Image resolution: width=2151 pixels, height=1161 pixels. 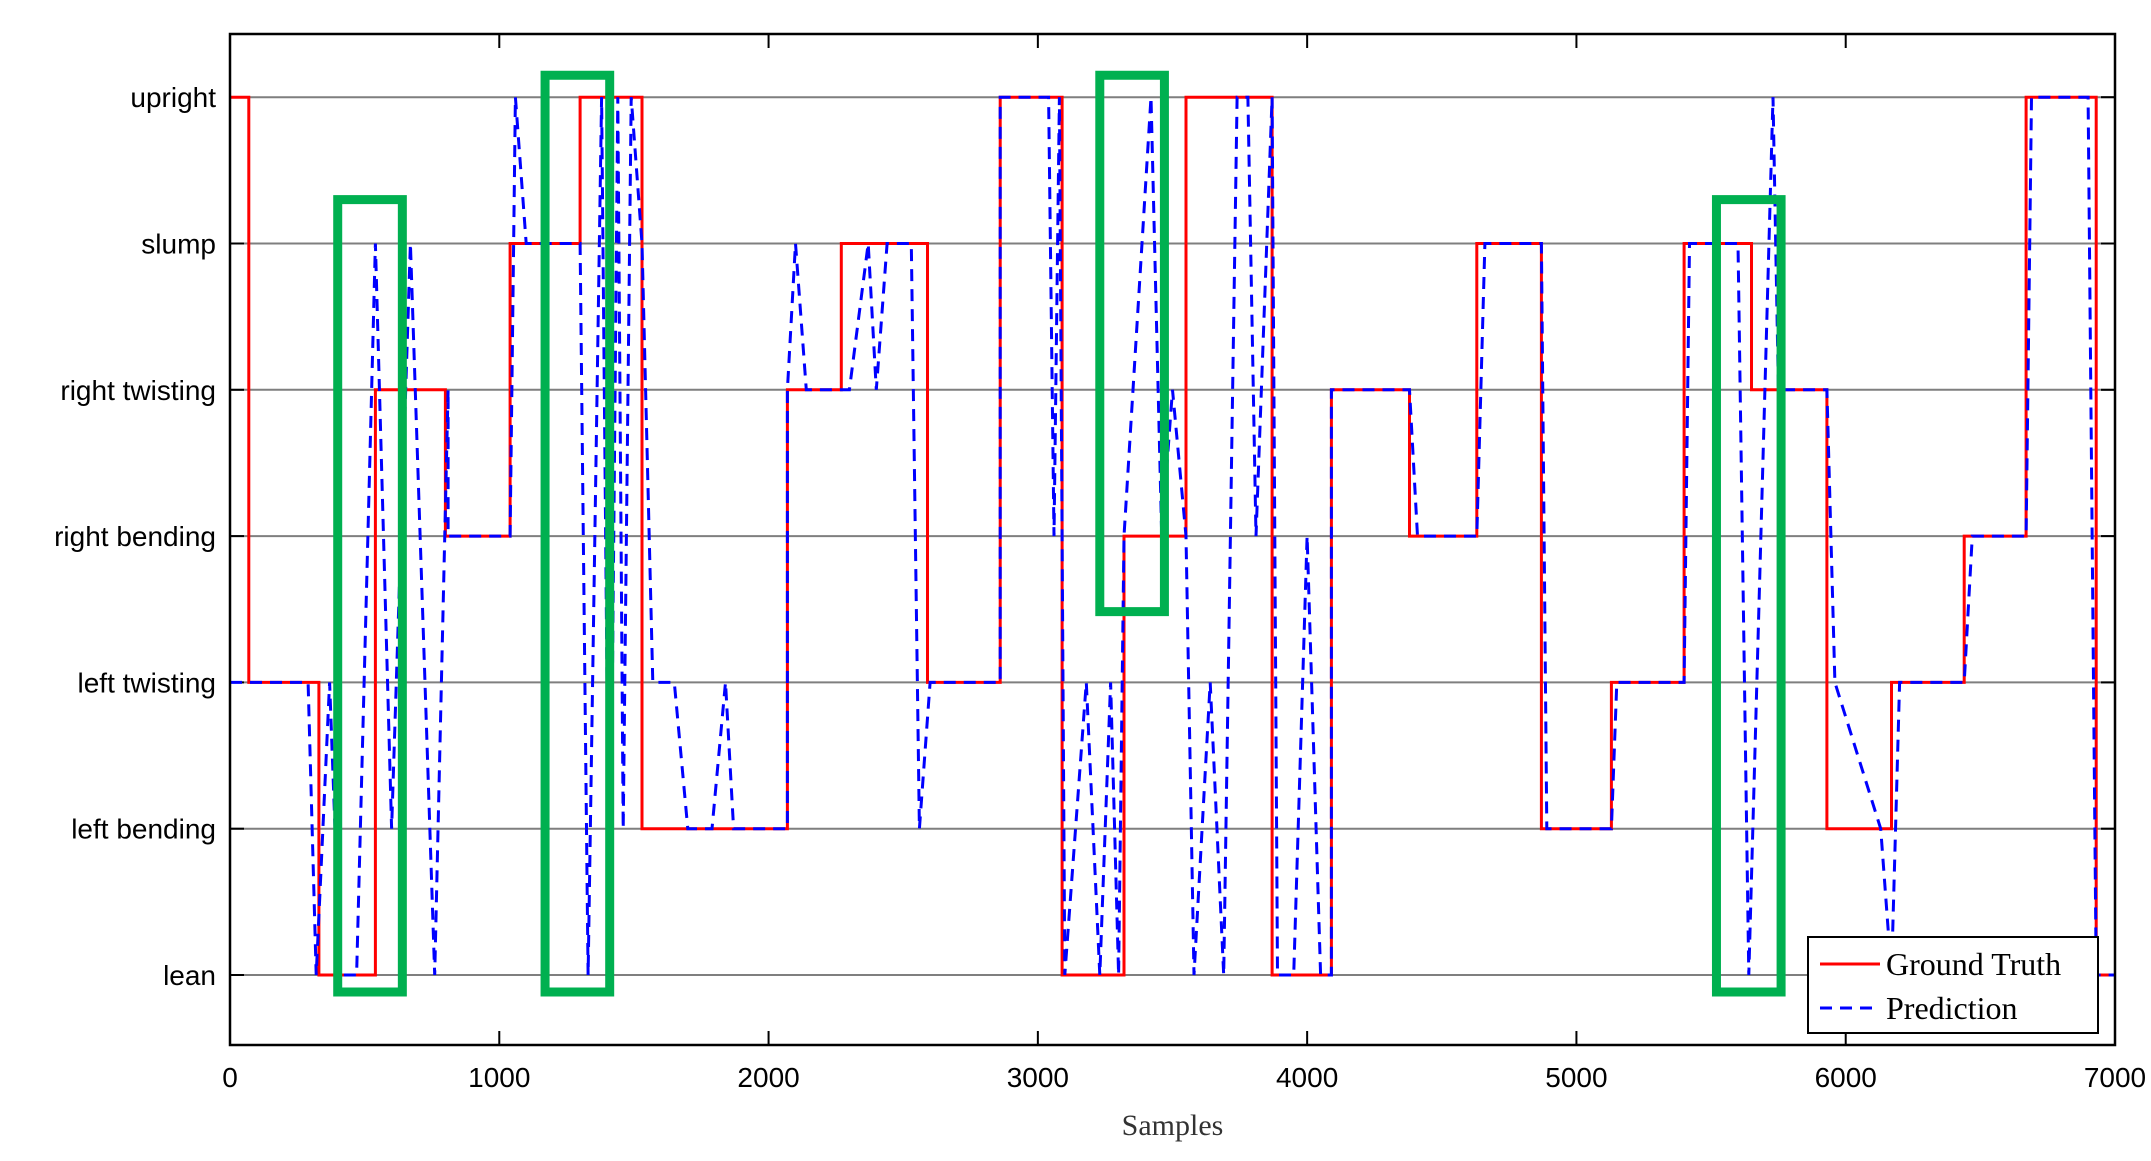 I want to click on x-tick-label: 6000, so click(x=1846, y=1077).